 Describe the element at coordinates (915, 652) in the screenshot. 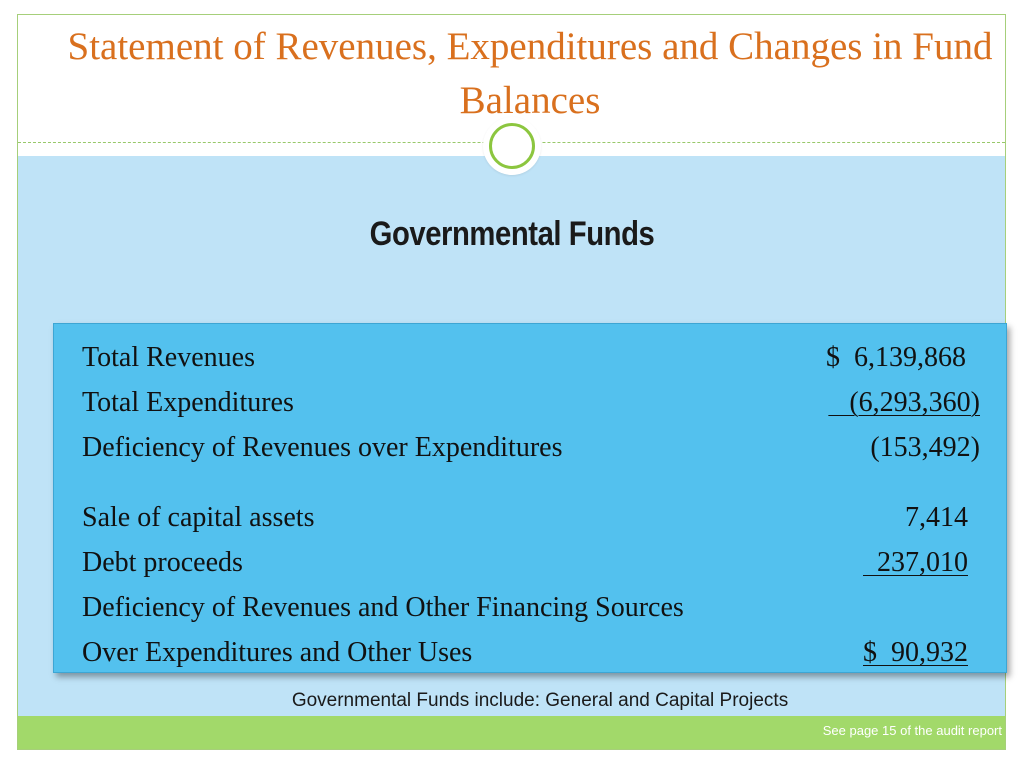

I see `row-amount: $ 90,932` at that location.